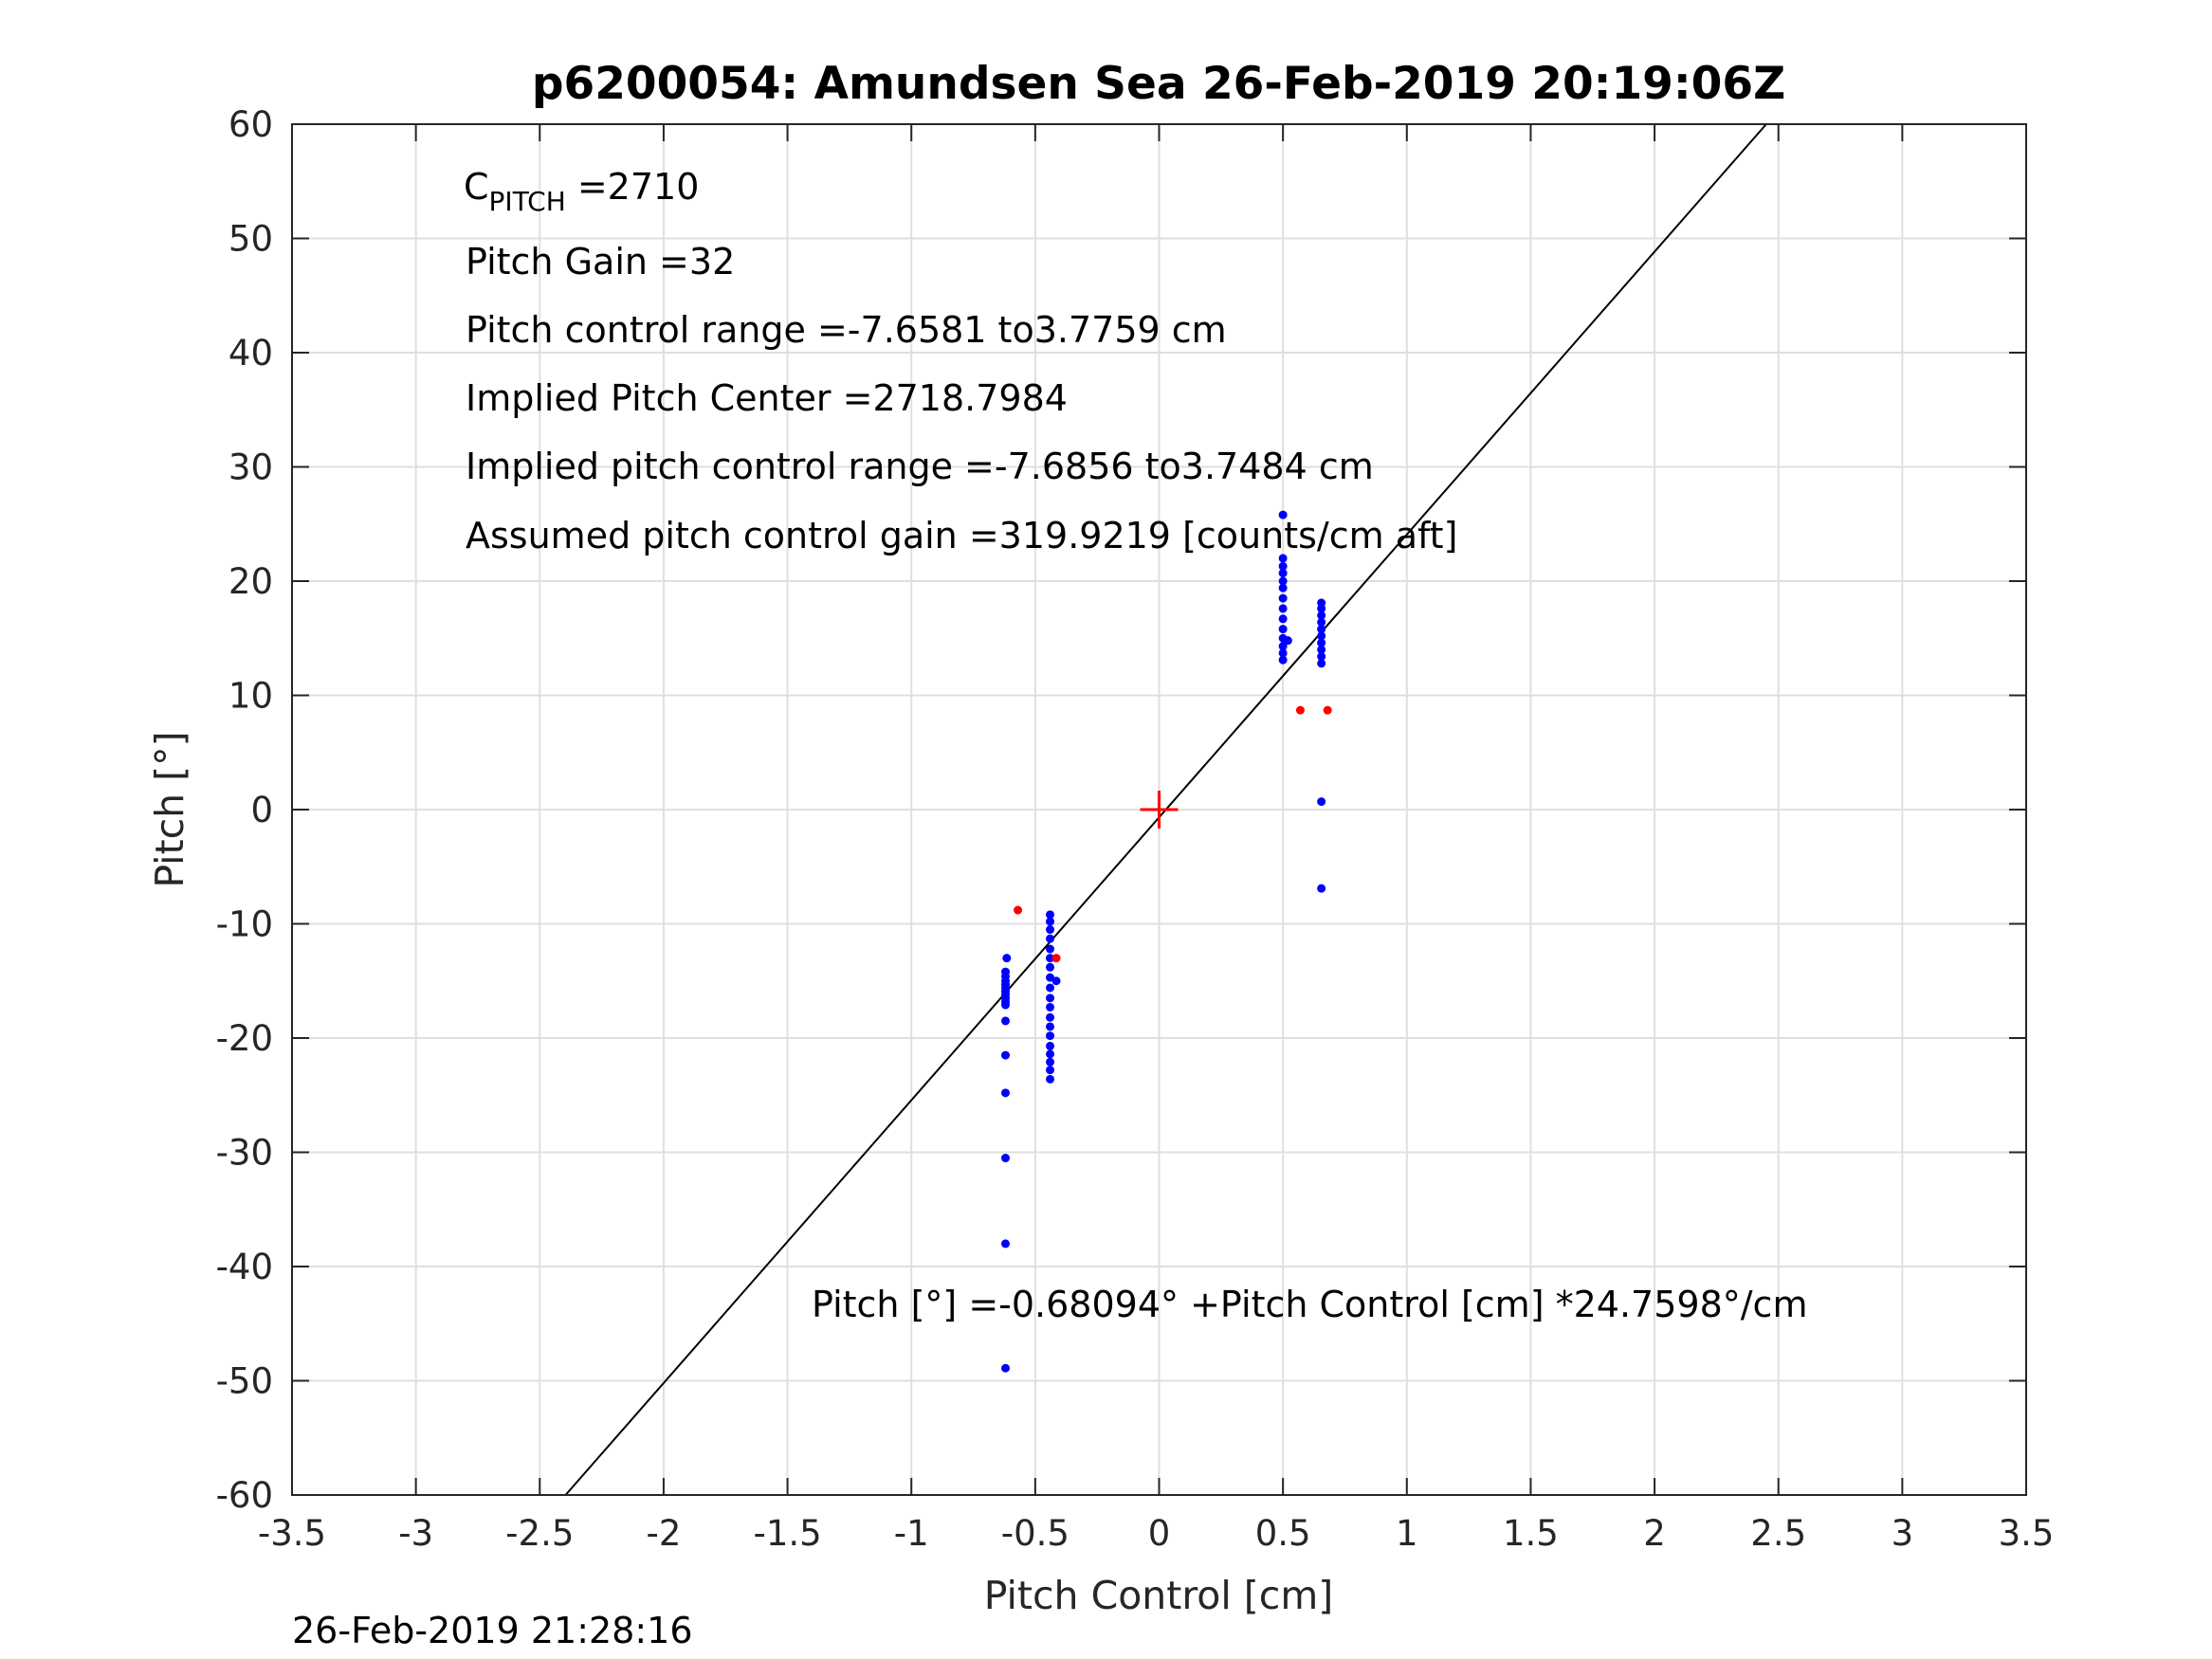 The height and width of the screenshot is (1659, 2212). I want to click on y-tick-label: -30, so click(244, 1153).